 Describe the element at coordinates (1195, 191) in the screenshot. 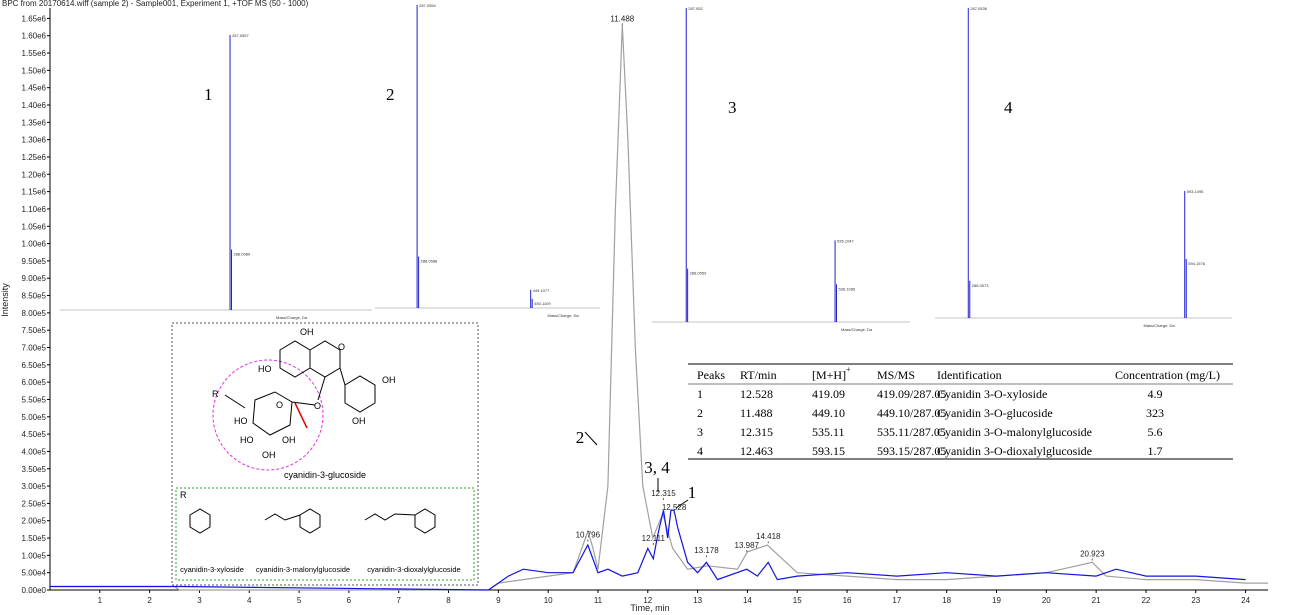

I see `spectrum-peak-label: 593.1495` at that location.